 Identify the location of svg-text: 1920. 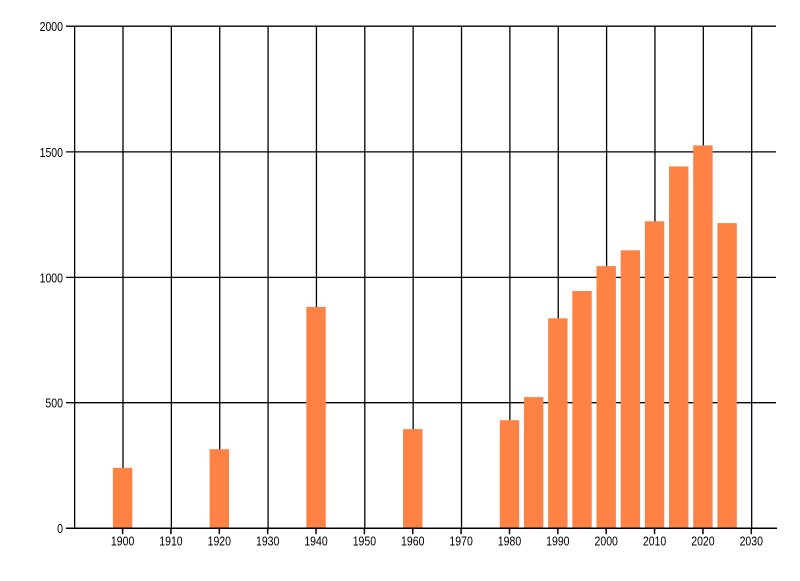
(219, 540).